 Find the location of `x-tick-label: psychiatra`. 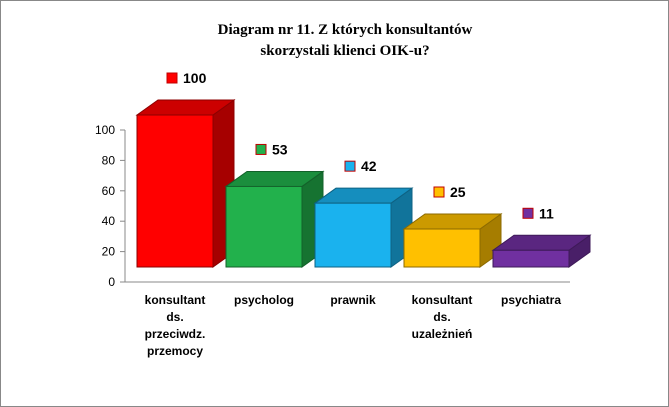

x-tick-label: psychiatra is located at coordinates (531, 300).